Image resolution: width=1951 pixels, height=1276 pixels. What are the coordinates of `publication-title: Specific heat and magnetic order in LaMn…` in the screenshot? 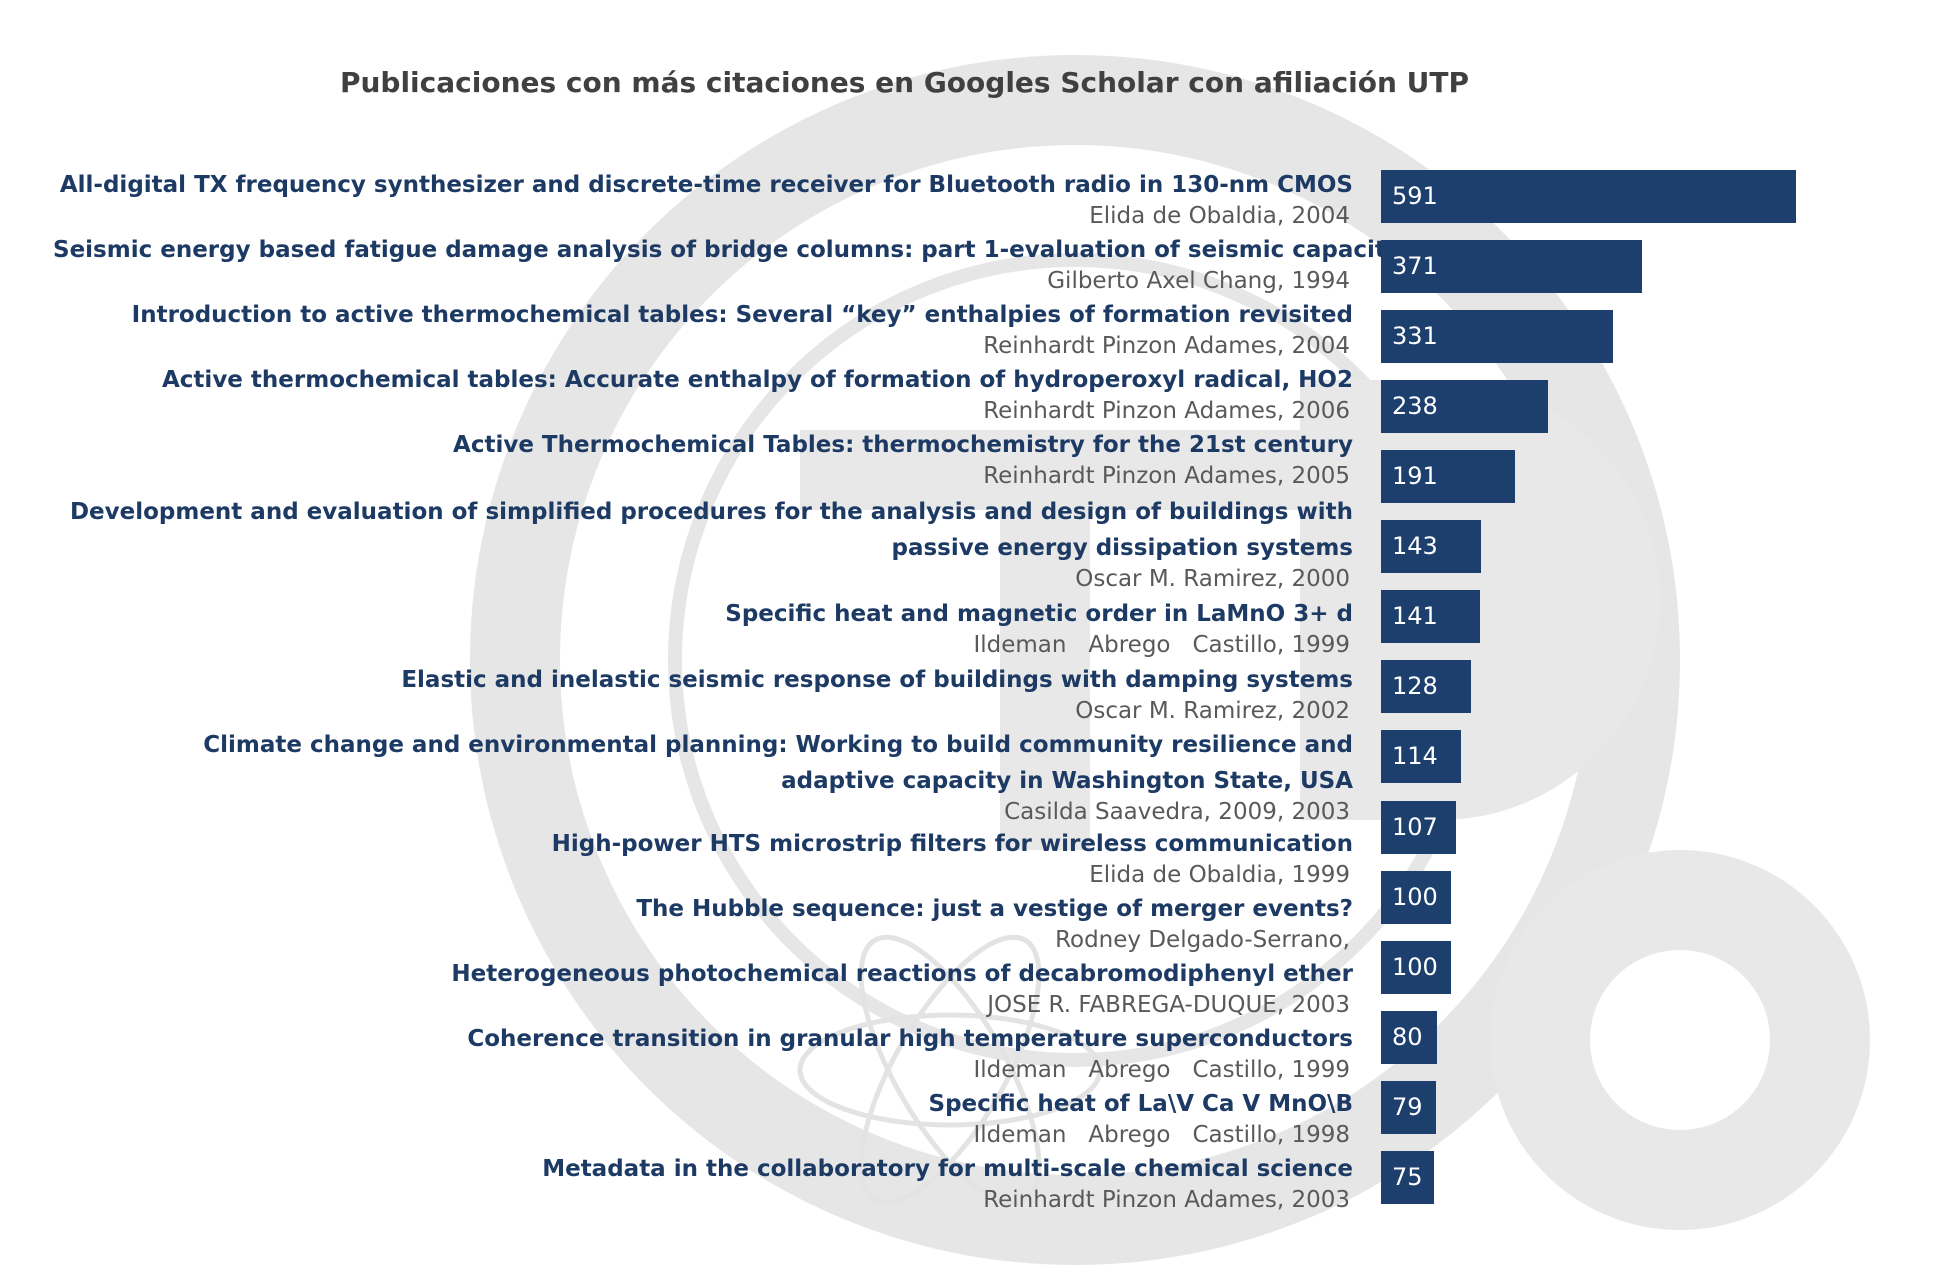 It's located at (1039, 614).